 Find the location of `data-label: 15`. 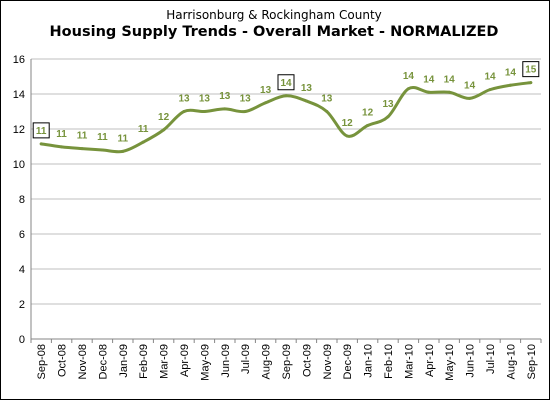

data-label: 15 is located at coordinates (531, 70).